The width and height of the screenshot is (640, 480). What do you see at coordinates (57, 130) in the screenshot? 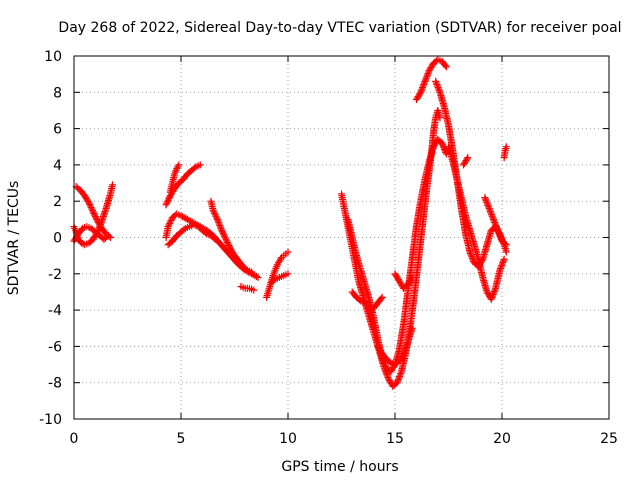
I see `y-tick-label: 6` at bounding box center [57, 130].